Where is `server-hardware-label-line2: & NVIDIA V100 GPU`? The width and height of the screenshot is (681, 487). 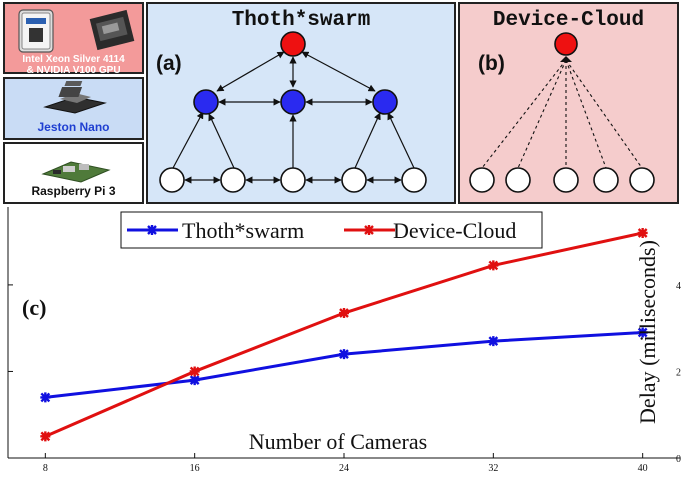 server-hardware-label-line2: & NVIDIA V100 GPU is located at coordinates (73, 70).